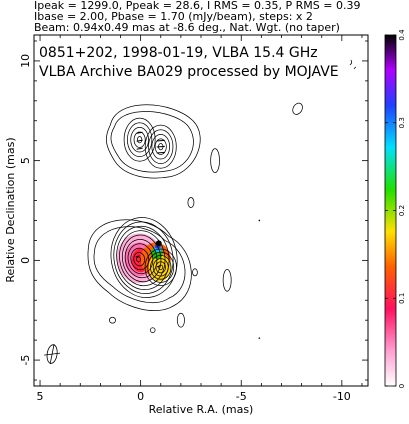 The width and height of the screenshot is (409, 424). What do you see at coordinates (178, 53) in the screenshot?
I see `plot-annotation-line-1: 0851+202, 1998-01-19, VLBA 15.4 GHz` at bounding box center [178, 53].